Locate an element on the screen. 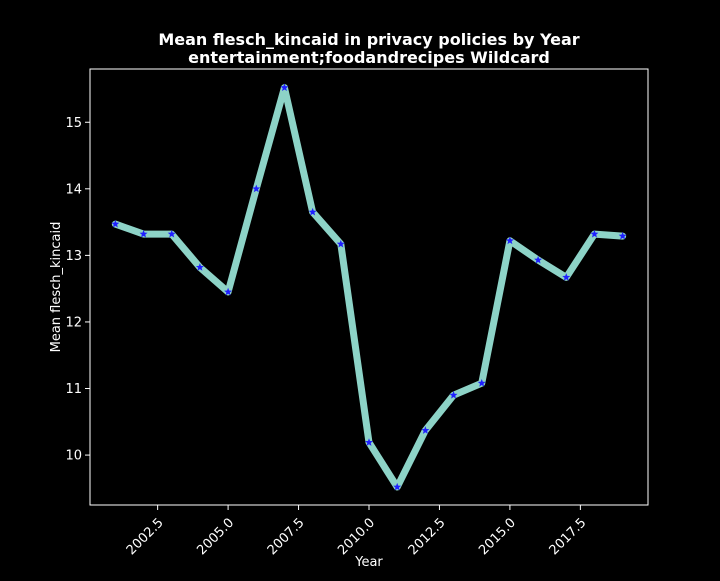 The width and height of the screenshot is (720, 581). x-tick-label: 2010.0 is located at coordinates (356, 536).